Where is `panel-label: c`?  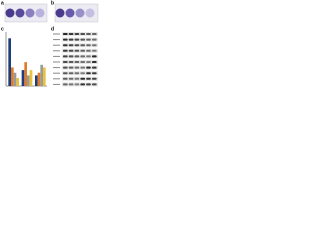
panel-label: c is located at coordinates (2, 29).